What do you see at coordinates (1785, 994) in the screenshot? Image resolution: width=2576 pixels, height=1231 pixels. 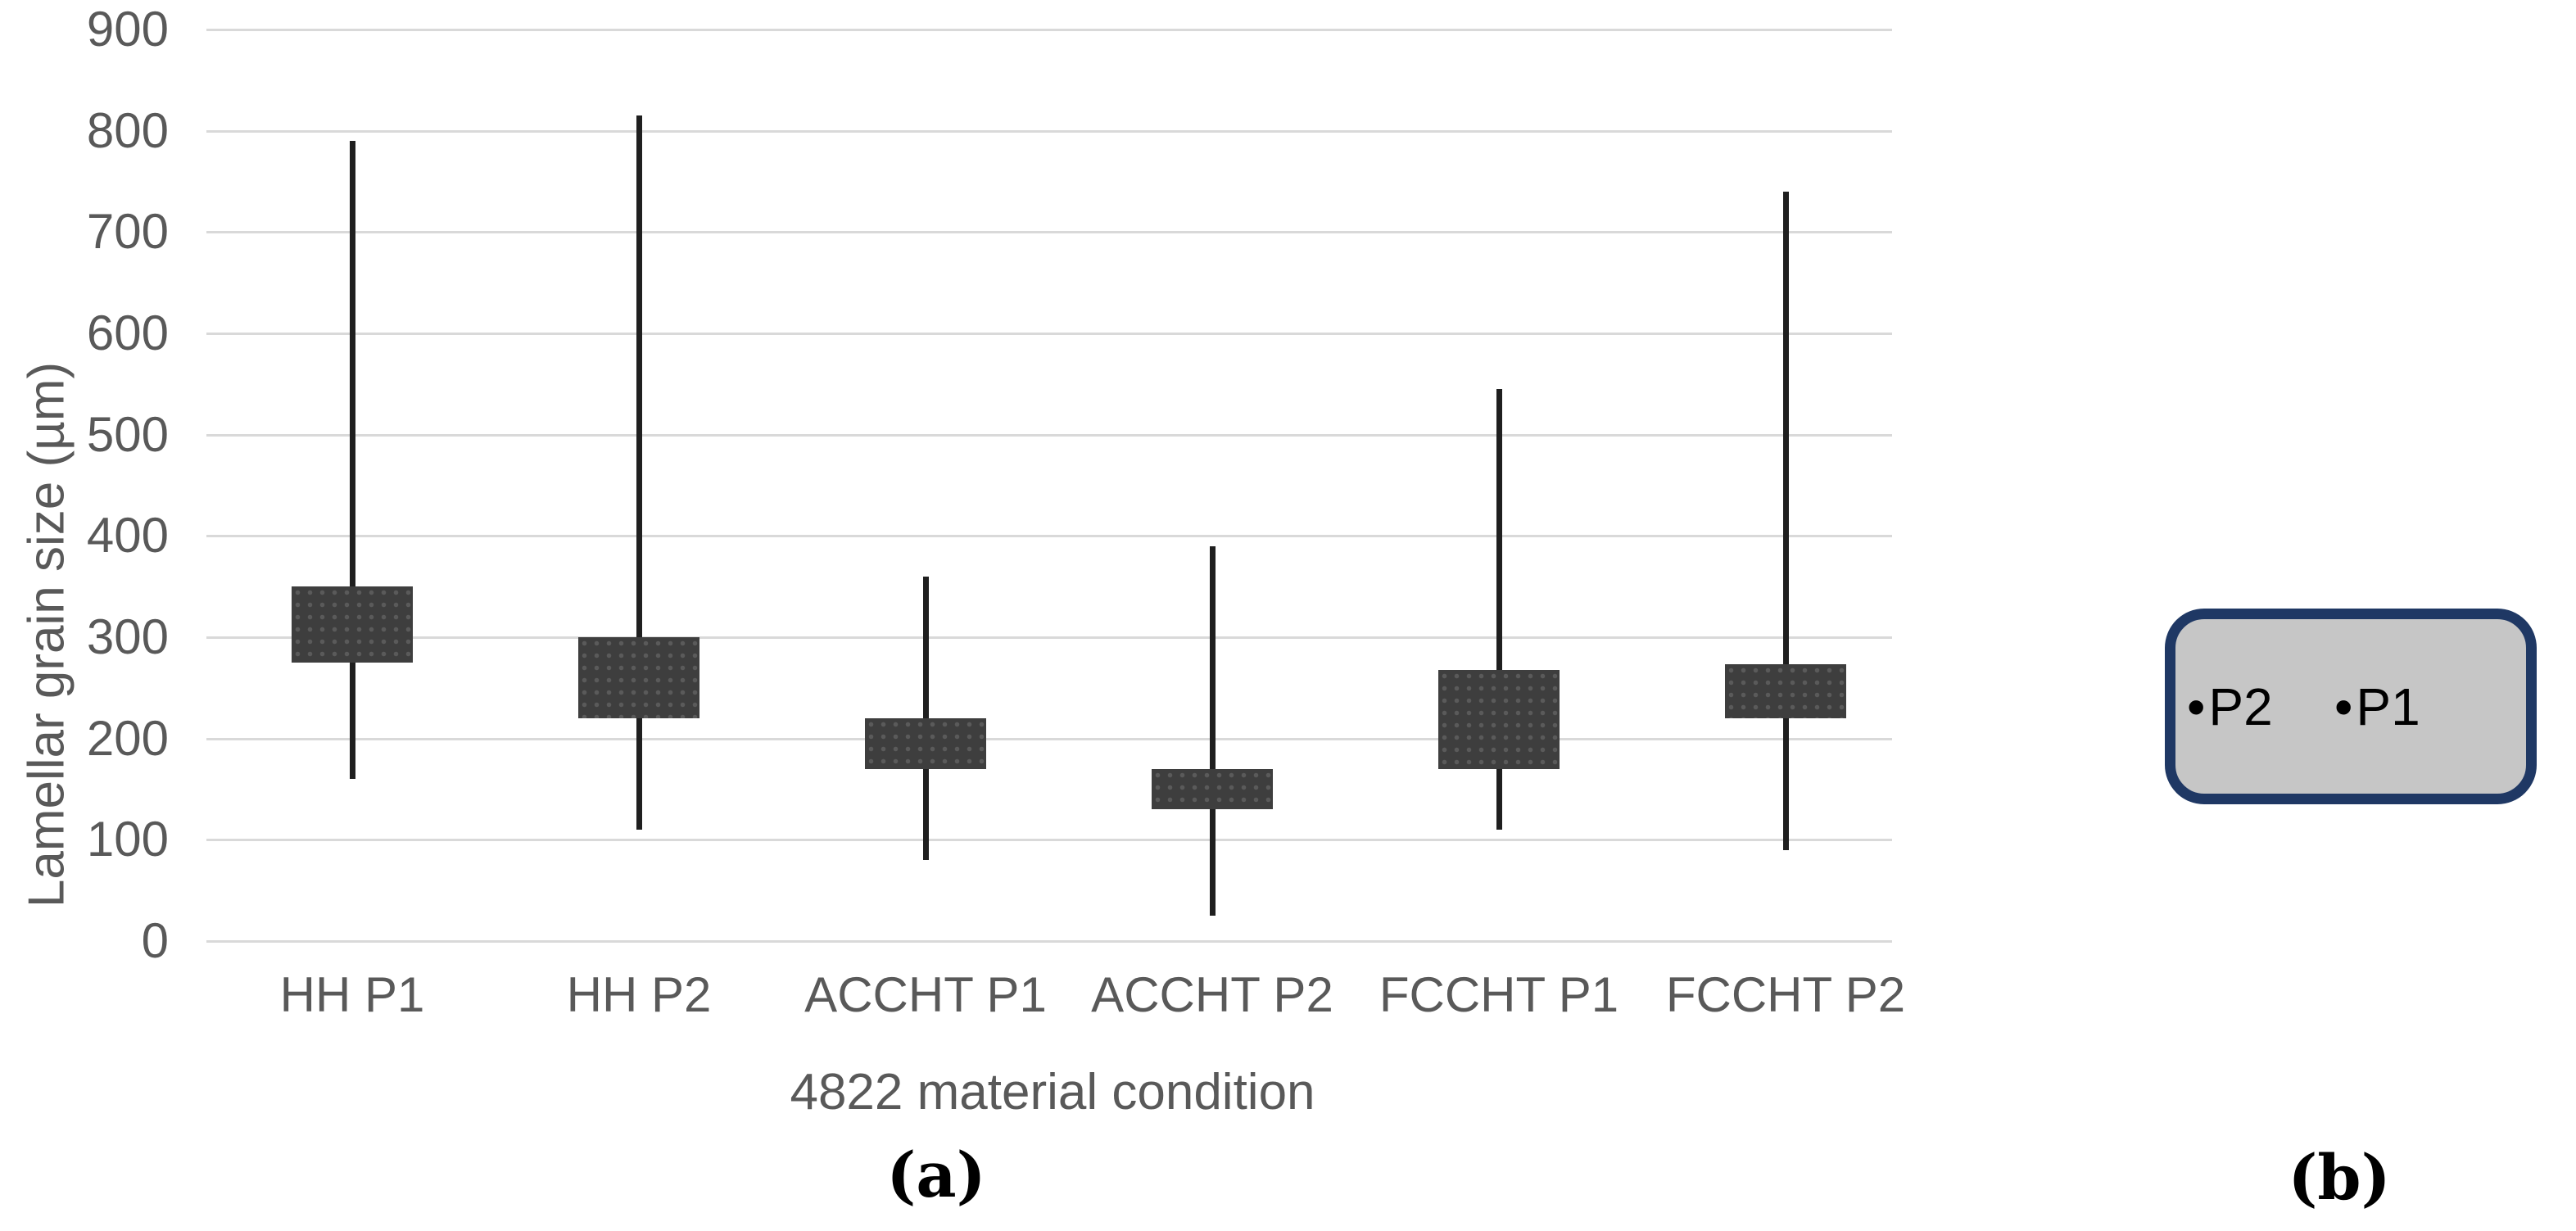 I see `x-tick-label: FCCHT P2` at bounding box center [1785, 994].